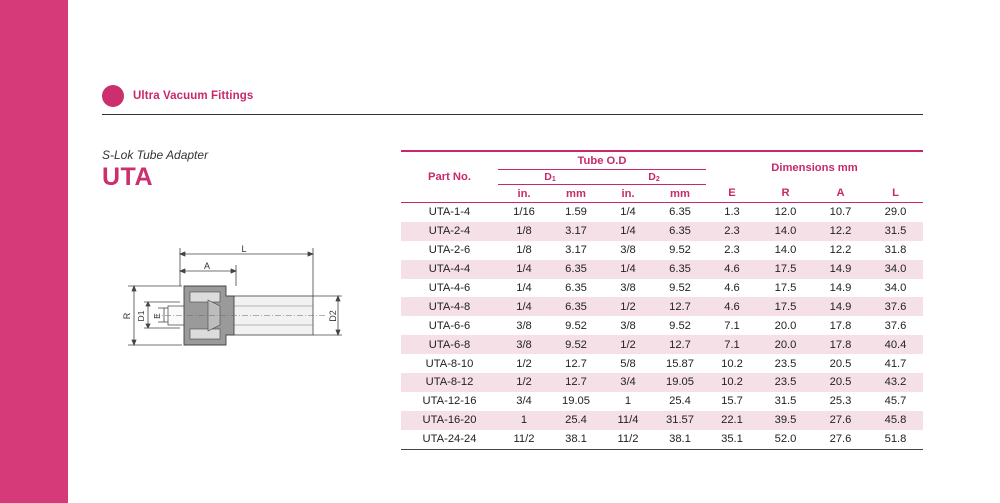  I want to click on table-cell: 11/4, so click(628, 420).